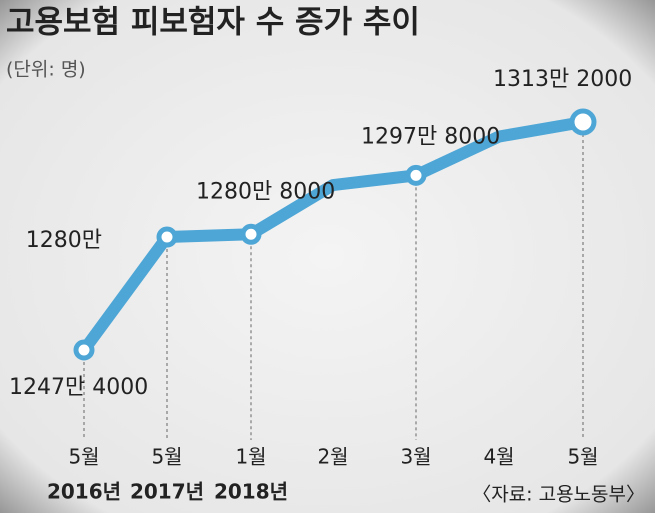 Image resolution: width=655 pixels, height=513 pixels. I want to click on value-label: 1280만 8000, so click(265, 191).